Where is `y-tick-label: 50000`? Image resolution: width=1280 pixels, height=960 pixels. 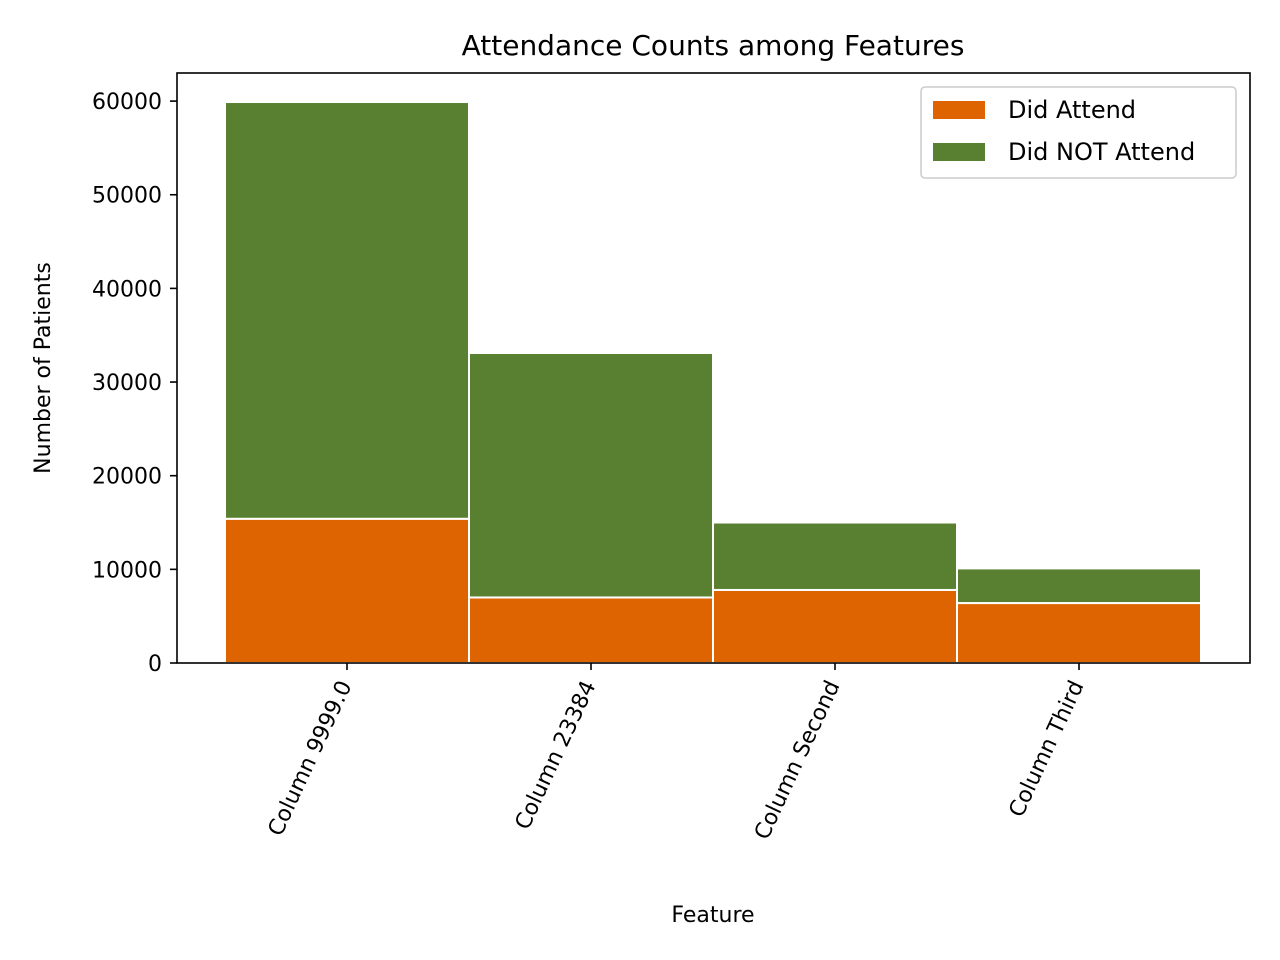 y-tick-label: 50000 is located at coordinates (127, 196).